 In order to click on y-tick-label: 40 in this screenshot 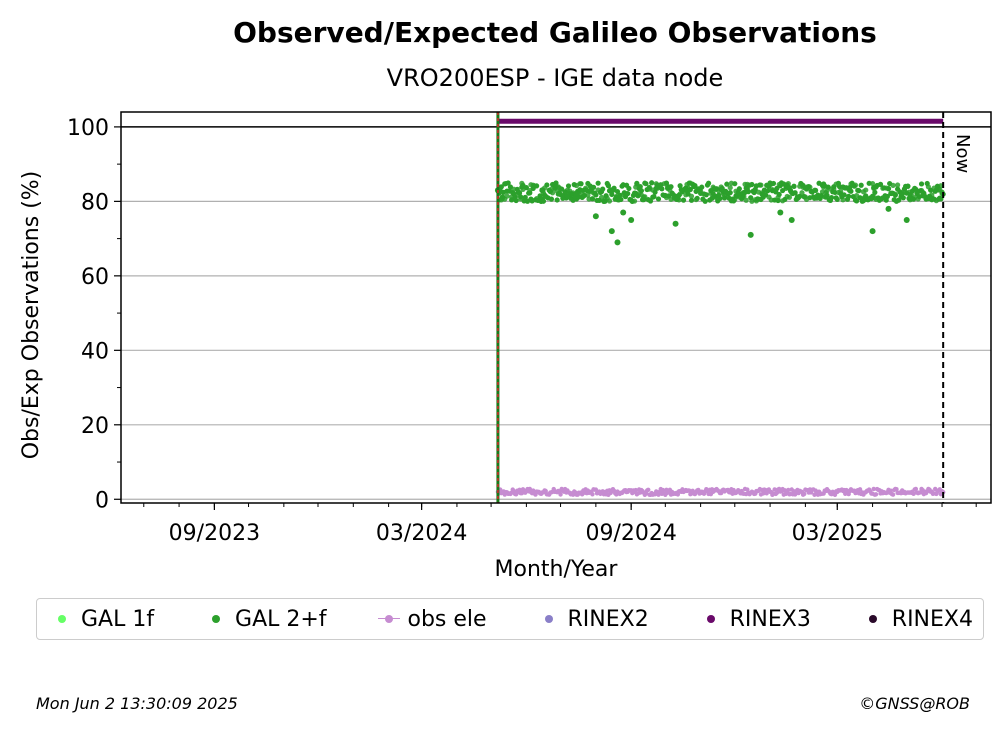, I will do `click(95, 351)`.